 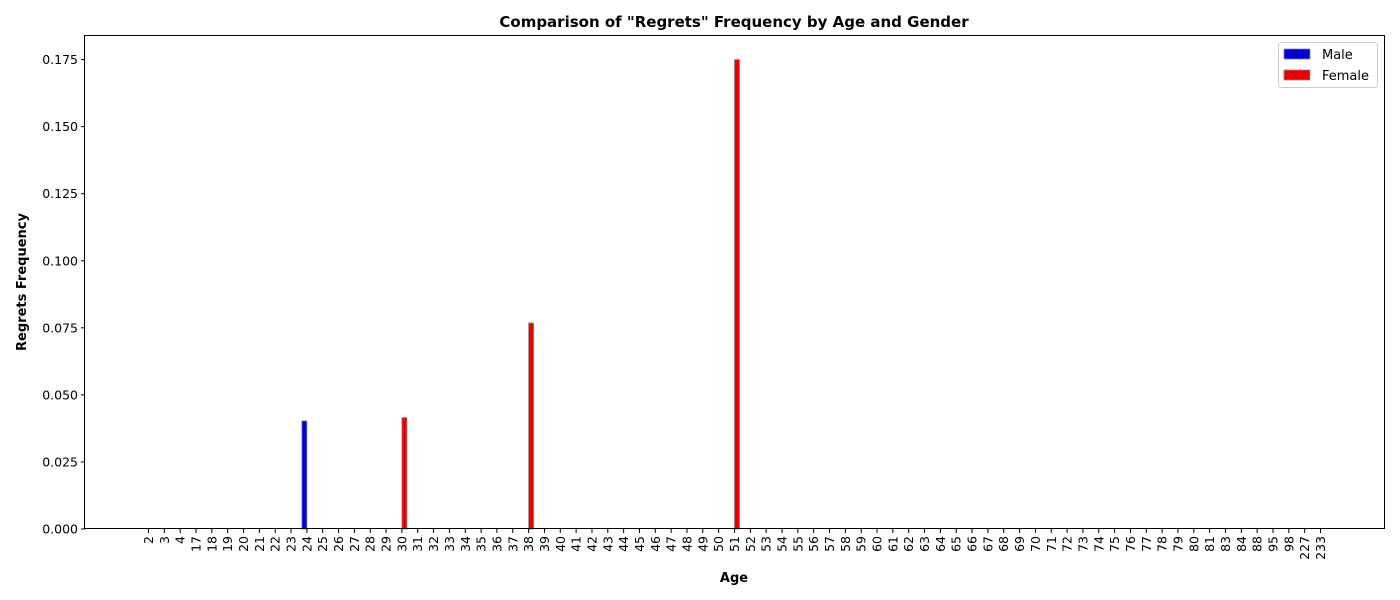 What do you see at coordinates (465, 544) in the screenshot?
I see `x-tick-label: 34` at bounding box center [465, 544].